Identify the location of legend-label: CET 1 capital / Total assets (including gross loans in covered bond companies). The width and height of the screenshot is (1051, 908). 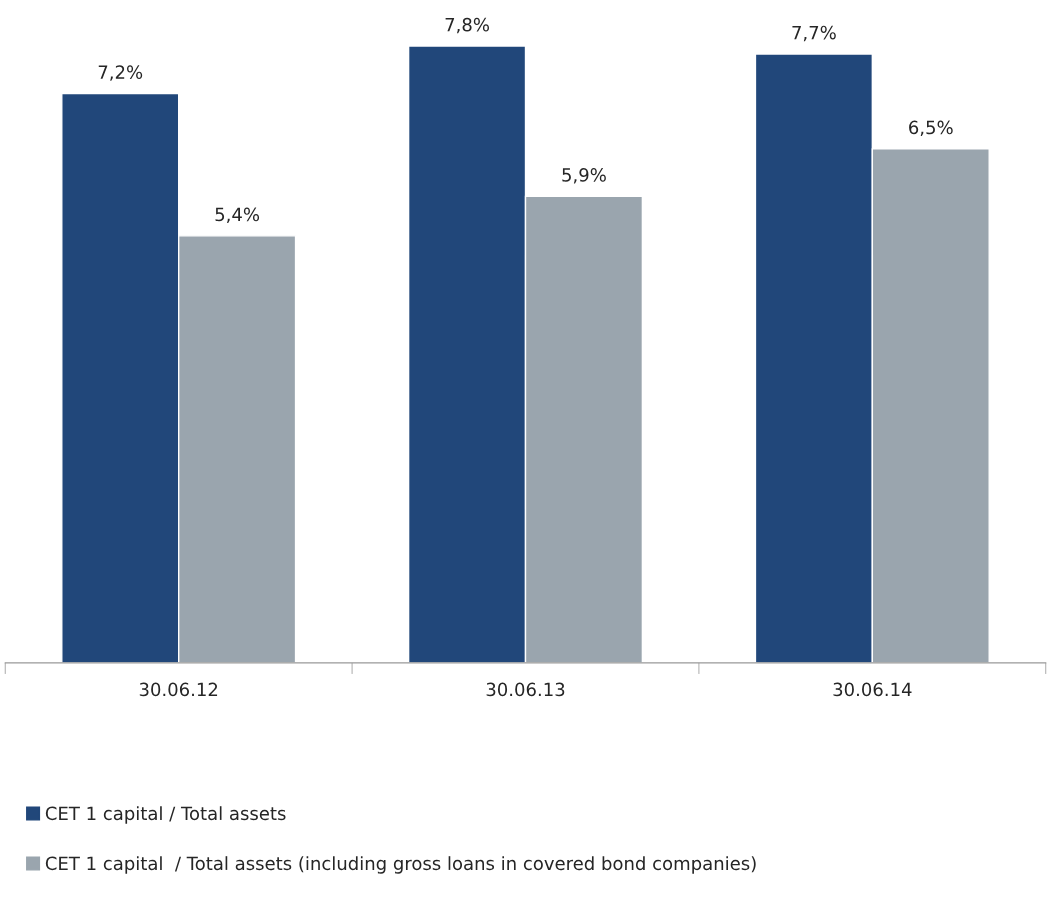
(400, 865).